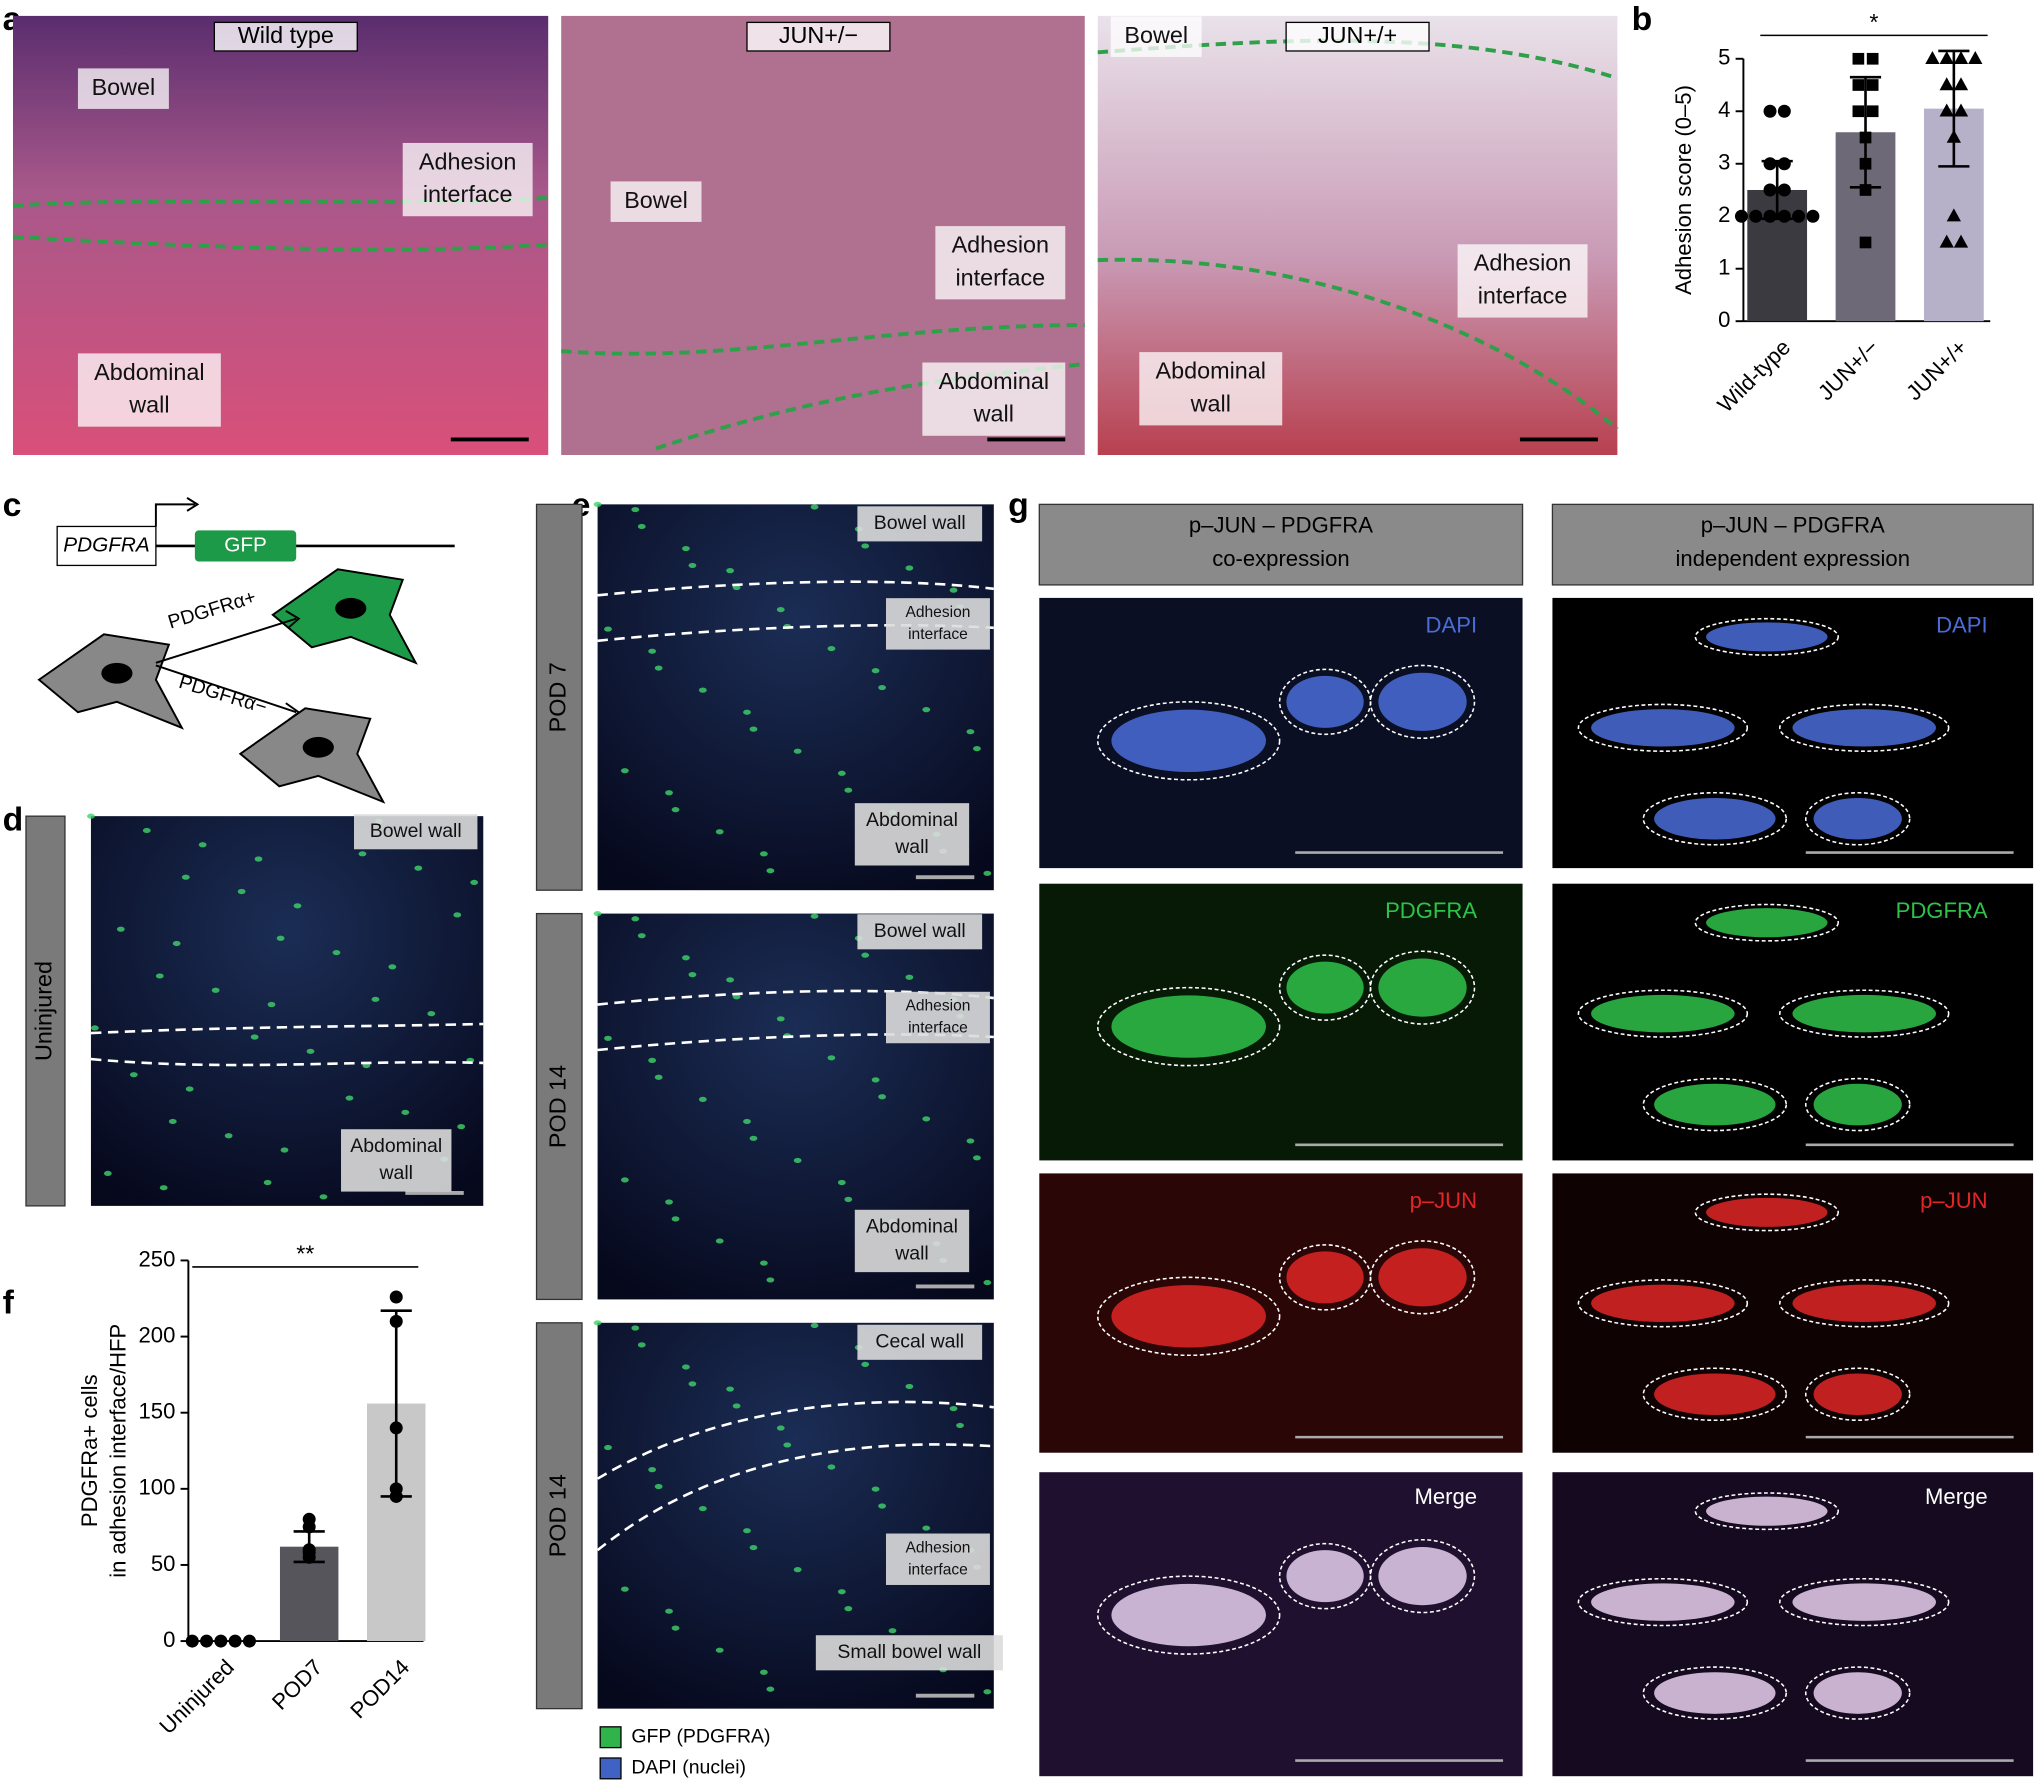 The image size is (2037, 1783). What do you see at coordinates (818, 36) in the screenshot?
I see `genotype-box` at bounding box center [818, 36].